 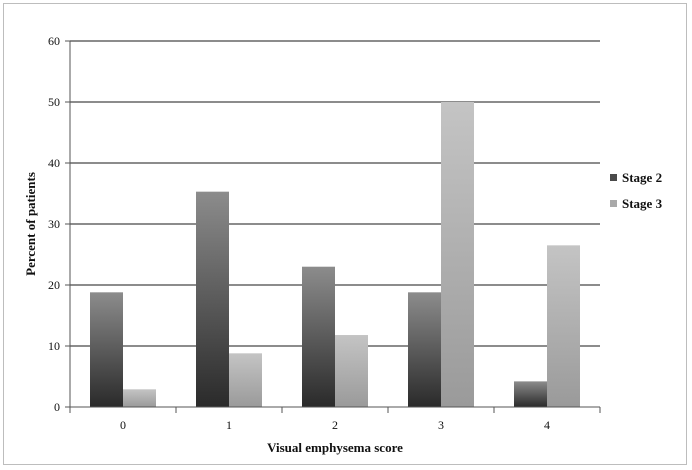 What do you see at coordinates (547, 425) in the screenshot?
I see `x-tick-label: 4` at bounding box center [547, 425].